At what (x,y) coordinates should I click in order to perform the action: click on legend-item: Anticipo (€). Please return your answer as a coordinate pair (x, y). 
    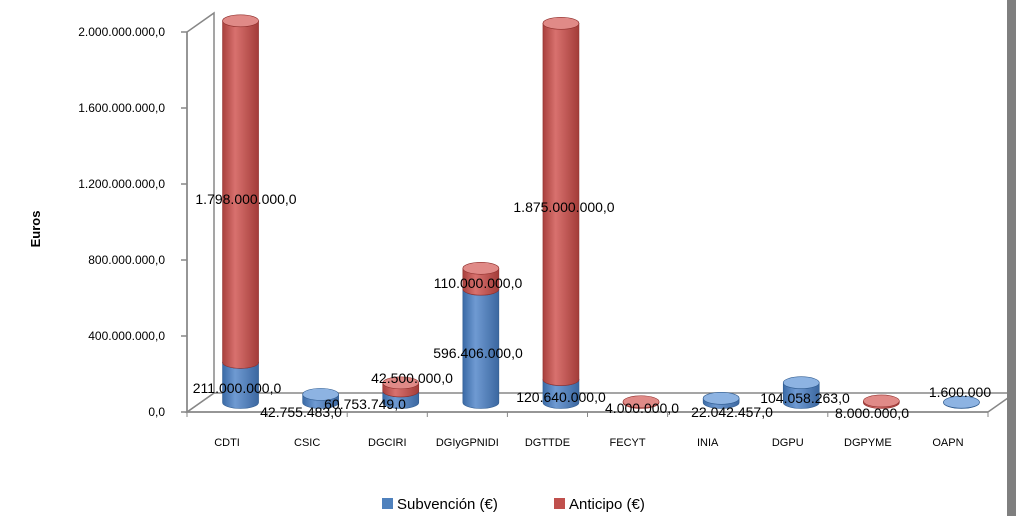
    Looking at the image, I should click on (599, 504).